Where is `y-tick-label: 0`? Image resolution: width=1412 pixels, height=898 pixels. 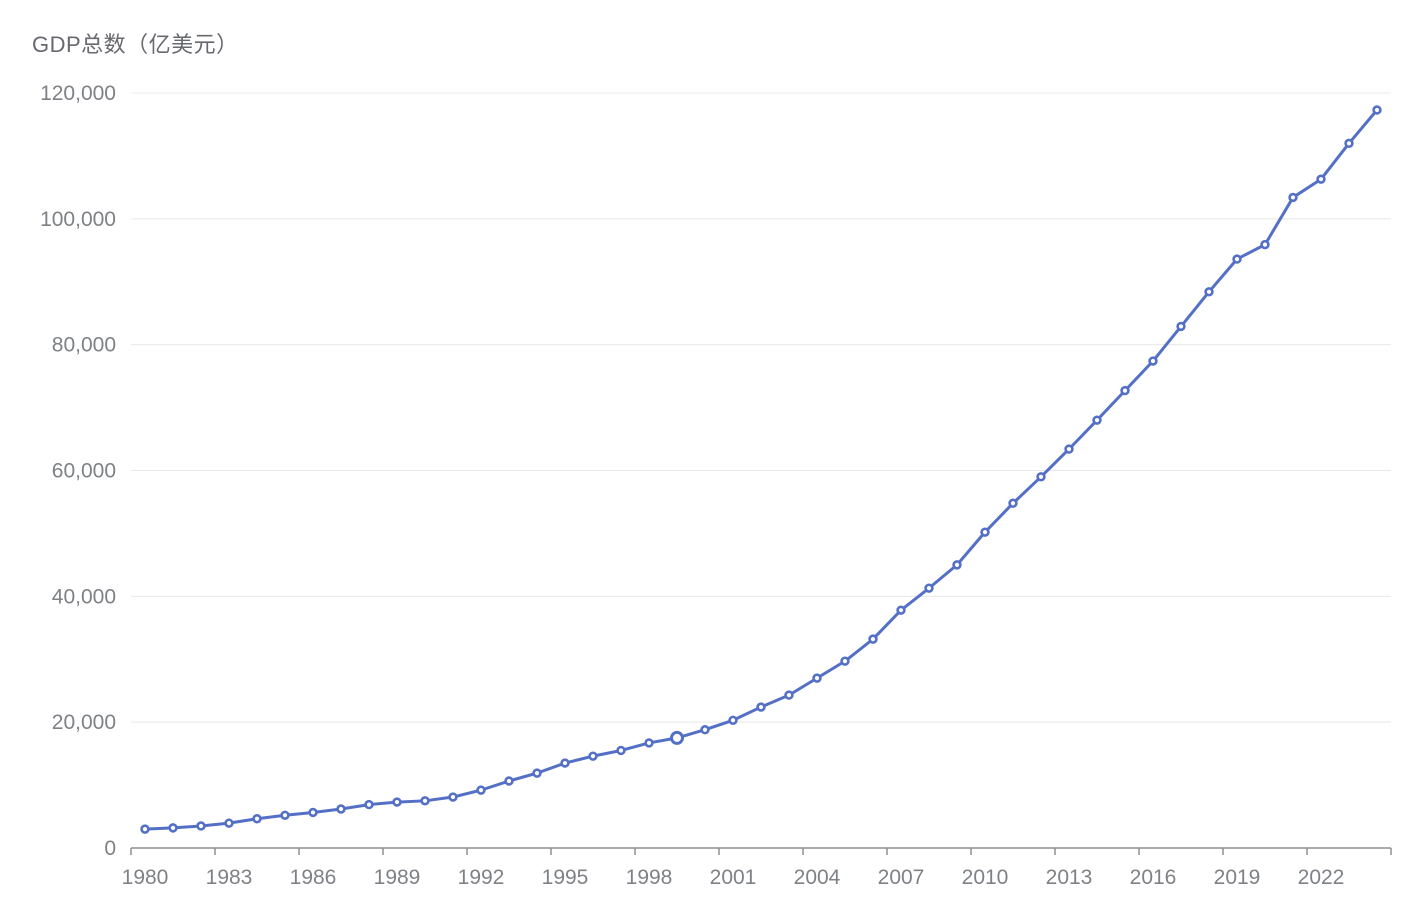 y-tick-label: 0 is located at coordinates (110, 848).